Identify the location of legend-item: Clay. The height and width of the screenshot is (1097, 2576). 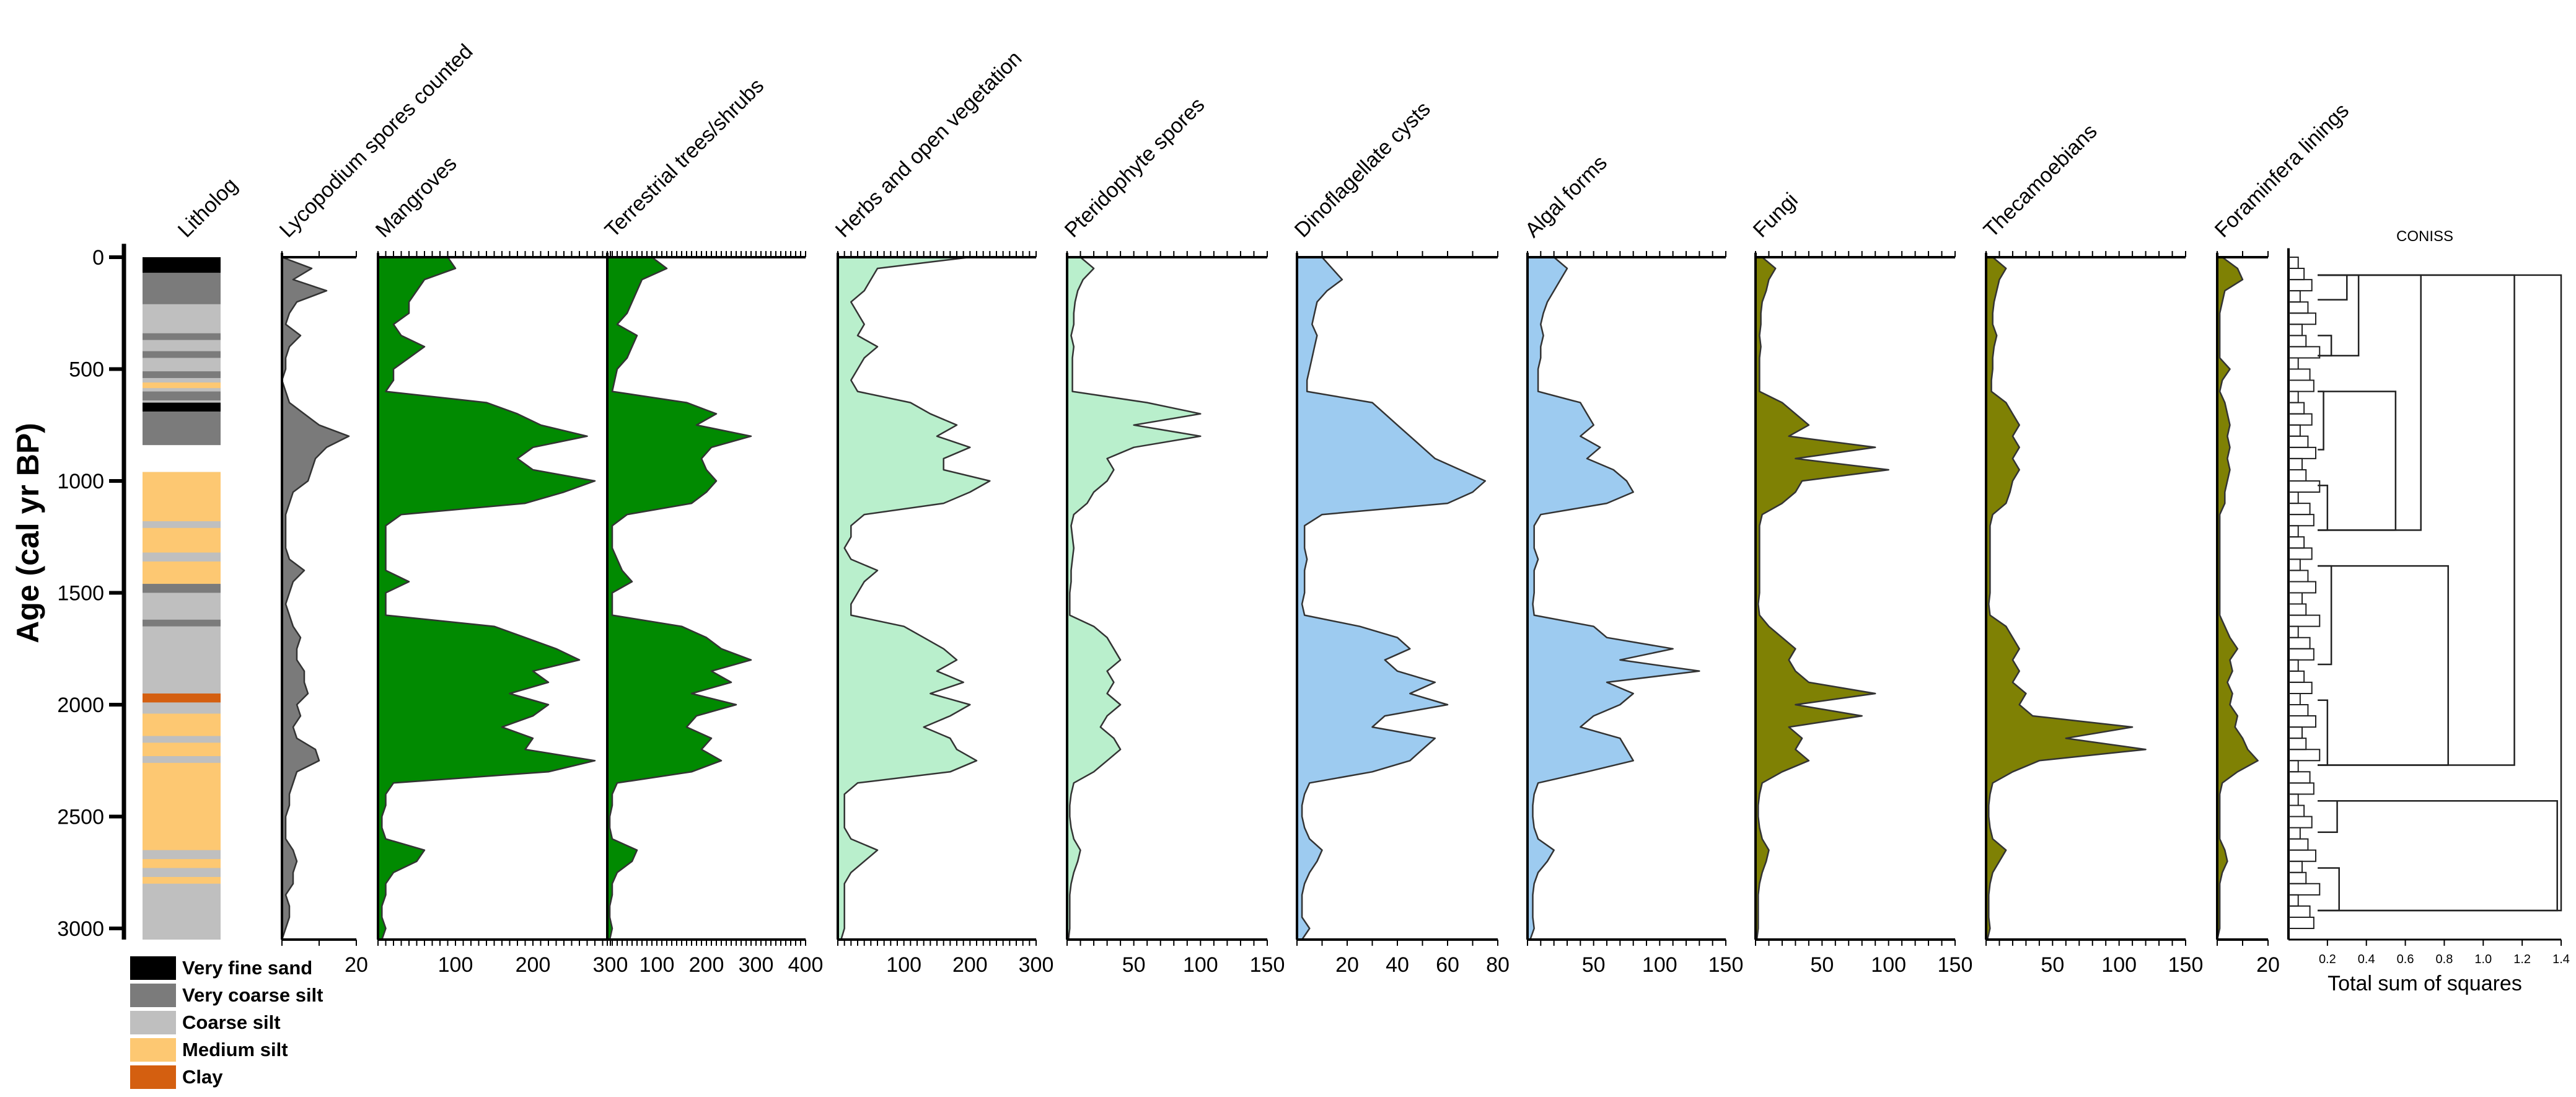
(254, 1077).